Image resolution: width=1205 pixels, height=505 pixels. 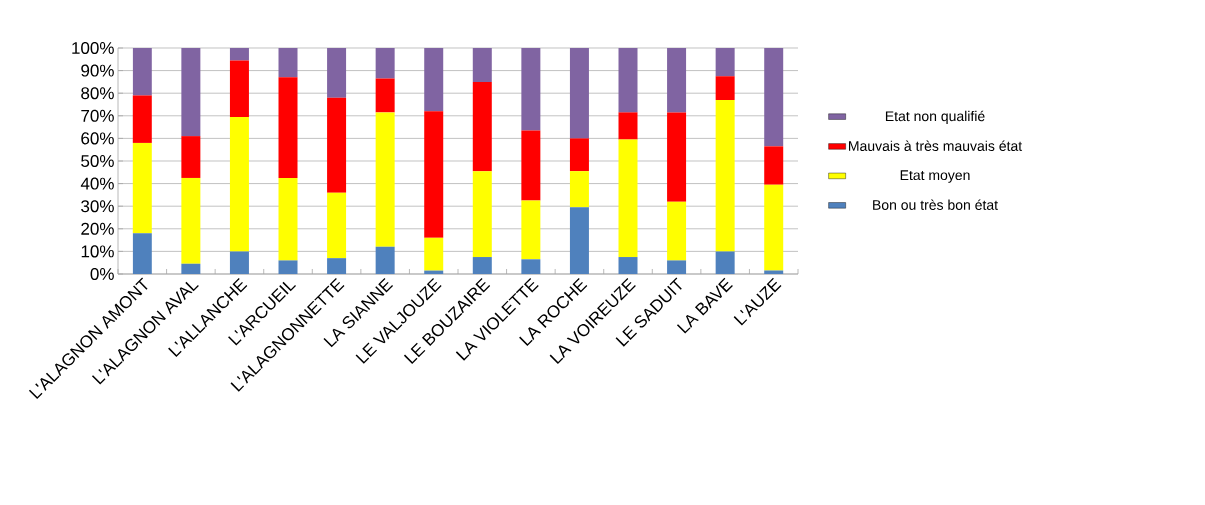 What do you see at coordinates (935, 117) in the screenshot?
I see `text: Etat non qualifié` at bounding box center [935, 117].